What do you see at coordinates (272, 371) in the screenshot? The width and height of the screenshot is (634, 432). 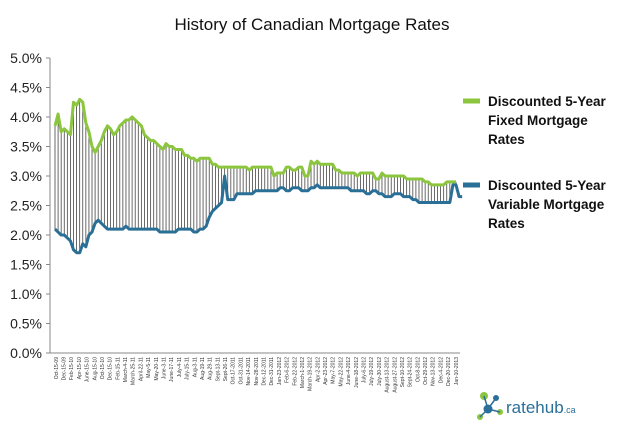 I see `x-tick-label: Dec-31-2011` at bounding box center [272, 371].